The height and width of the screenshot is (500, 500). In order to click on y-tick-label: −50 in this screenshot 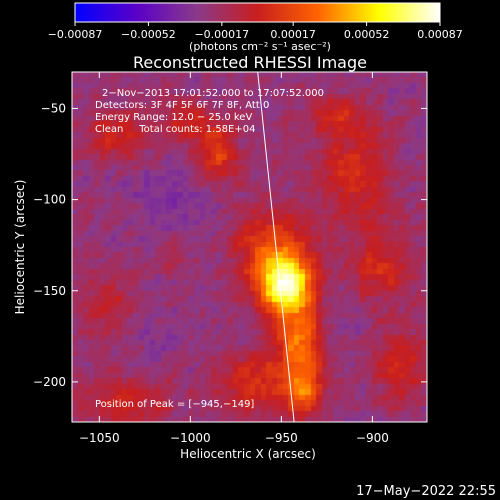, I will do `click(53, 108)`.